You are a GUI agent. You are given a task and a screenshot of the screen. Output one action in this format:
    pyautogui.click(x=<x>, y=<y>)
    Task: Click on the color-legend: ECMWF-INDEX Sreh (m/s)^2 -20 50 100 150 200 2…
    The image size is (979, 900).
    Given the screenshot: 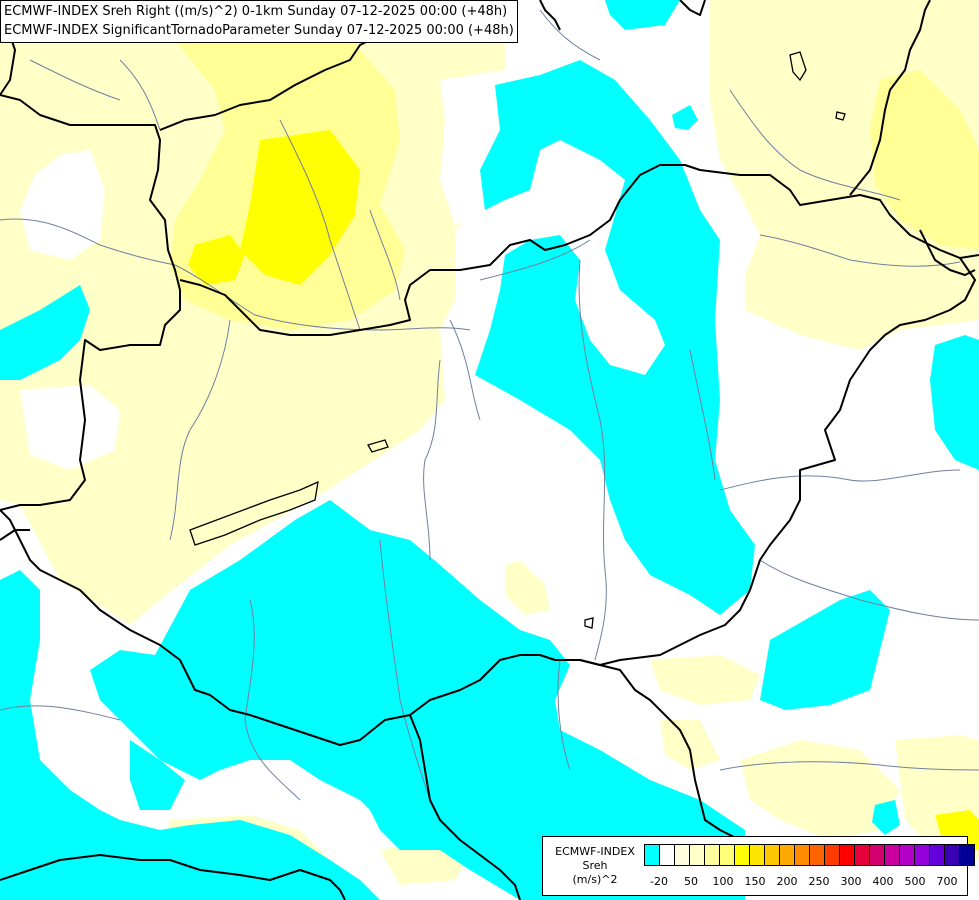 What is the action you would take?
    pyautogui.click(x=758, y=866)
    